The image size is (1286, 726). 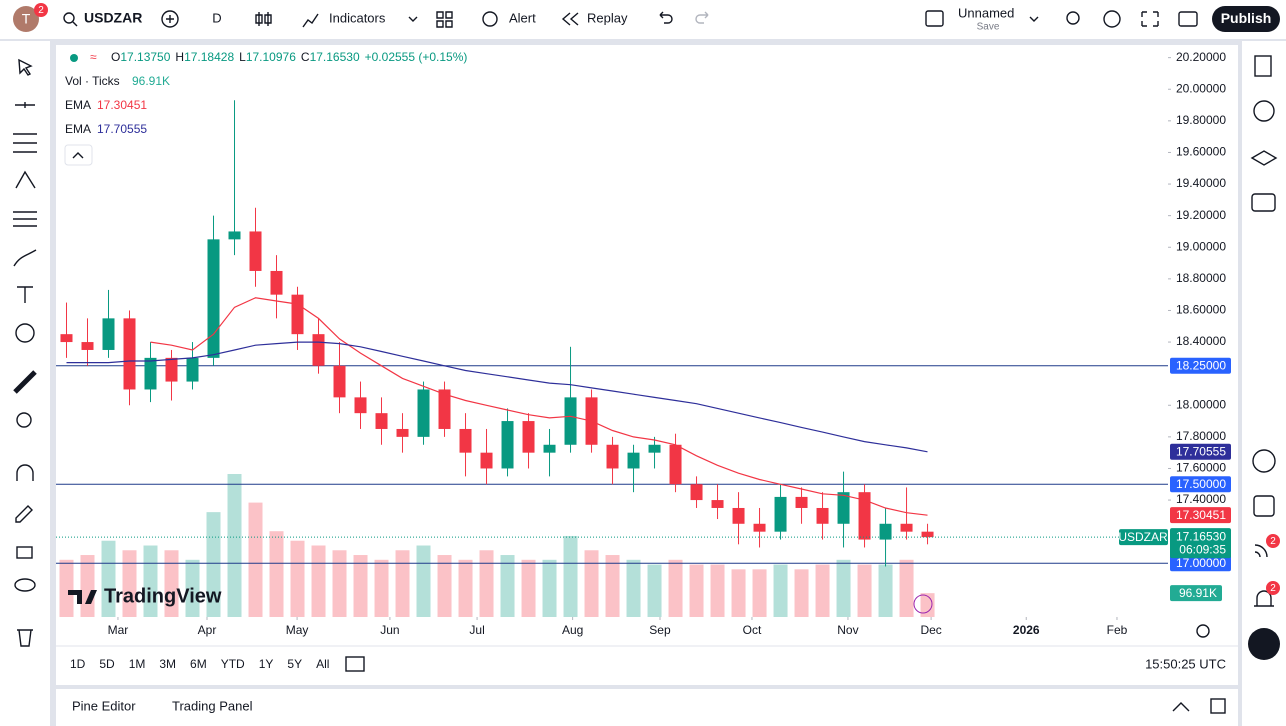 I want to click on publish-label: Publish, so click(x=1246, y=18).